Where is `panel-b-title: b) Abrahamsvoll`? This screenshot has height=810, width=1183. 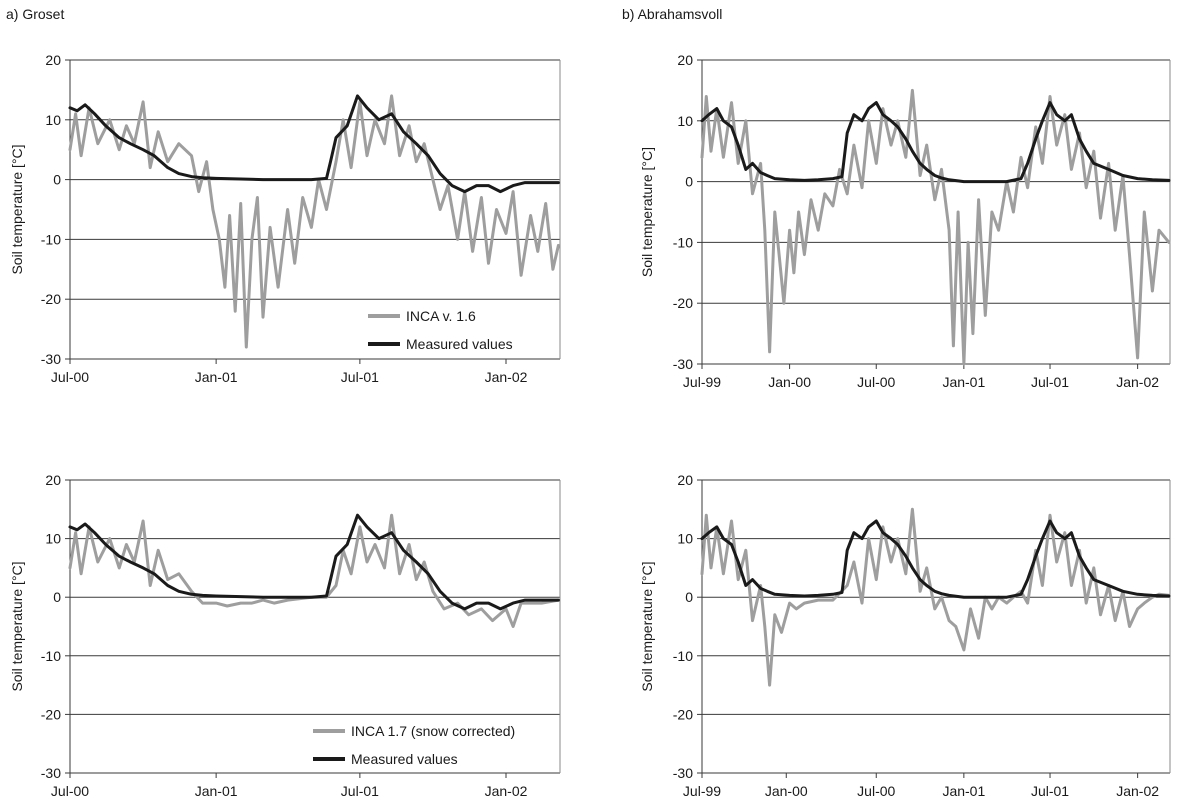
panel-b-title: b) Abrahamsvoll is located at coordinates (672, 14).